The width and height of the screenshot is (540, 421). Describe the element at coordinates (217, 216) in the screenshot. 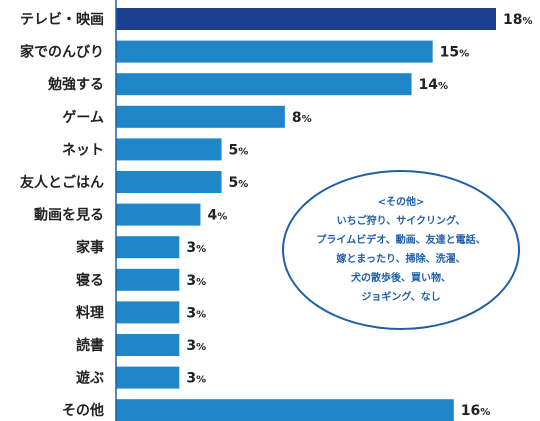

I see `data-label: 4%` at that location.